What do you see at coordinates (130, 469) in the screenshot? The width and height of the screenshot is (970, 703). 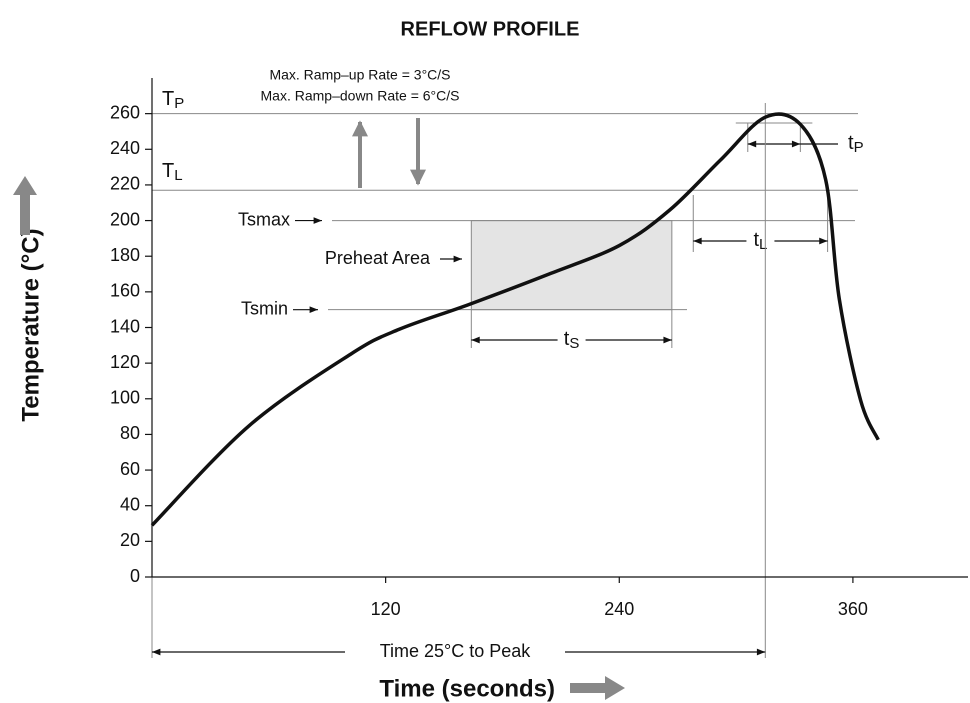 I see `y-tick-label: 60` at bounding box center [130, 469].